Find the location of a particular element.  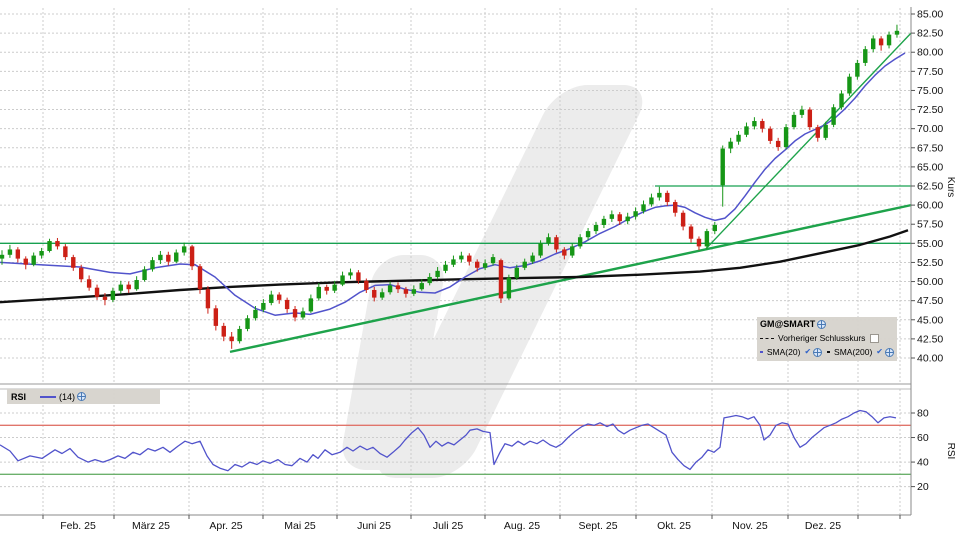

month-label: Juli 25 is located at coordinates (448, 526).